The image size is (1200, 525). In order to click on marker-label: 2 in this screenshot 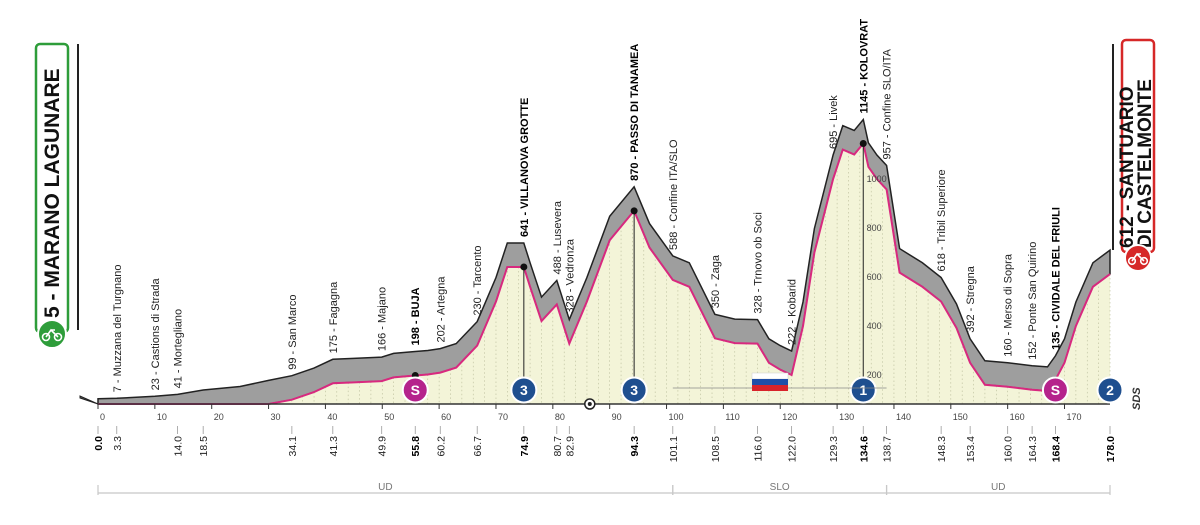, I will do `click(1110, 390)`.